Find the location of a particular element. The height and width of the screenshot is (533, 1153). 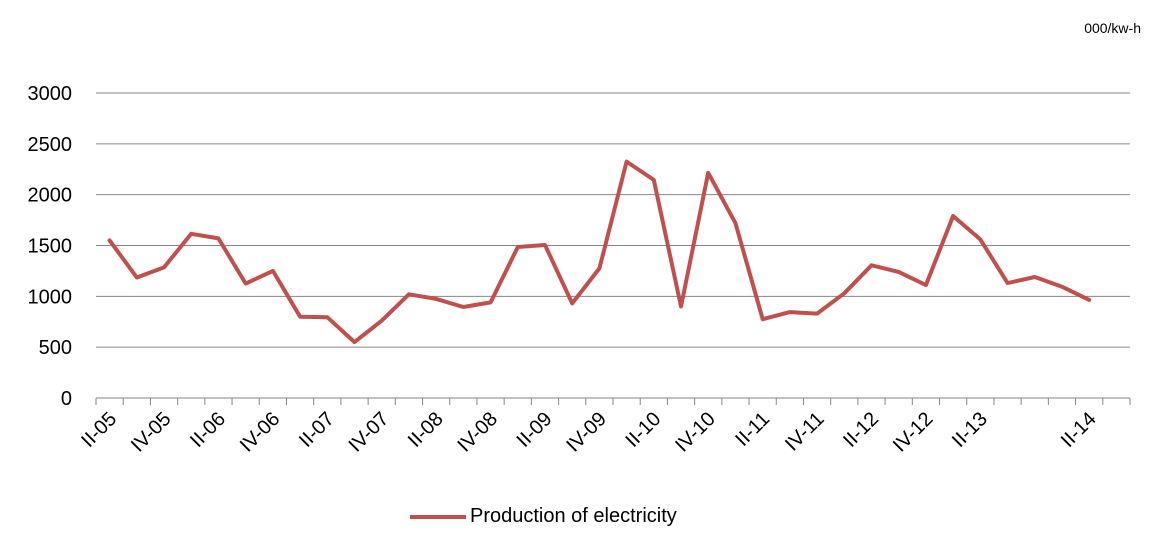

x-axis is located at coordinates (613, 401).